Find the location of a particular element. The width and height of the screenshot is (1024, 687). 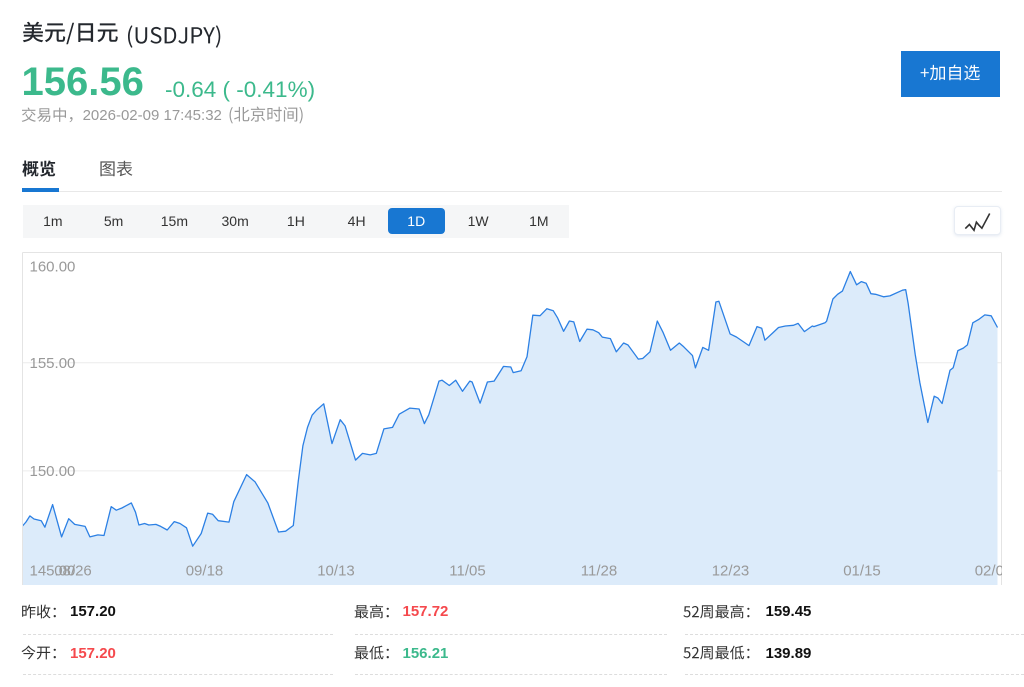

svg-text: 10/13 is located at coordinates (336, 571).